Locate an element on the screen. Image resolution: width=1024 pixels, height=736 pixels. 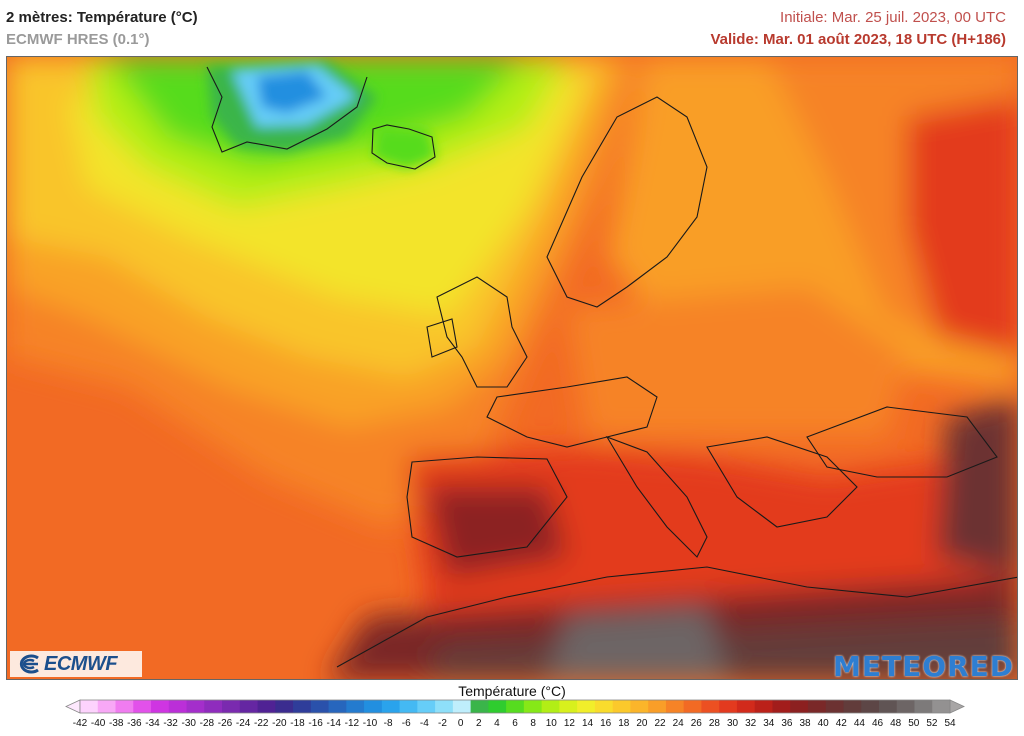
legend-tick-label: 10 is located at coordinates (552, 723).